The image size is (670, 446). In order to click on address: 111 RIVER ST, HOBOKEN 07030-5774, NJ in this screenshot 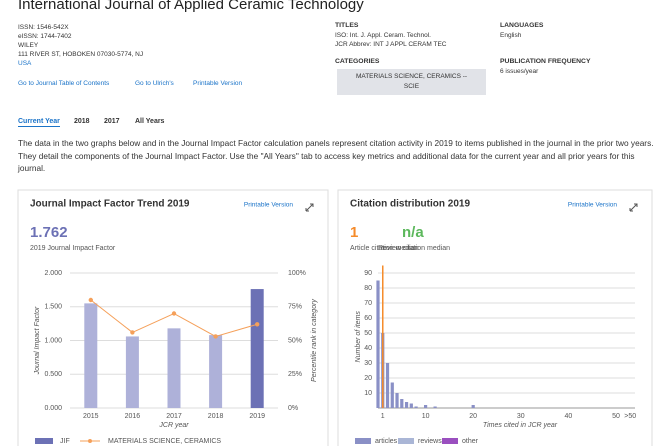, I will do `click(81, 54)`.